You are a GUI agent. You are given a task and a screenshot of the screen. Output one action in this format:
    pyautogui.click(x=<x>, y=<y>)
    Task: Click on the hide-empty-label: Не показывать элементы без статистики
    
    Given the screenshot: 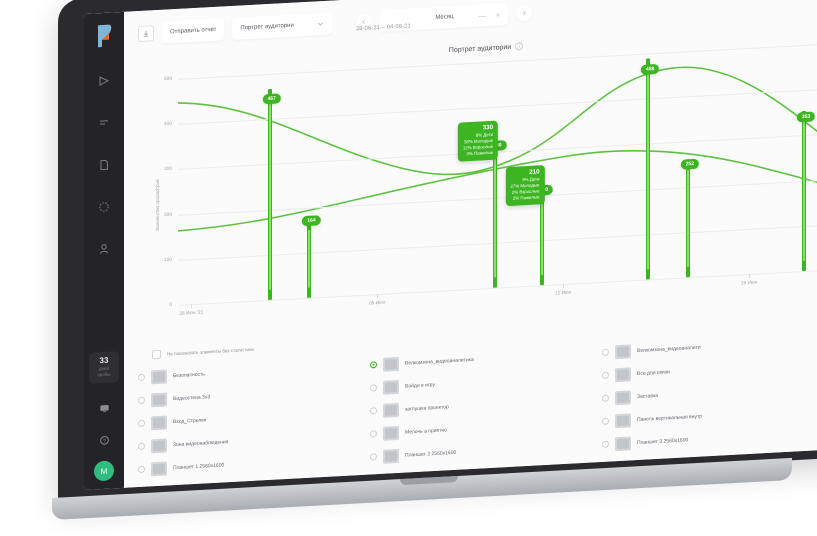 What is the action you would take?
    pyautogui.click(x=210, y=351)
    